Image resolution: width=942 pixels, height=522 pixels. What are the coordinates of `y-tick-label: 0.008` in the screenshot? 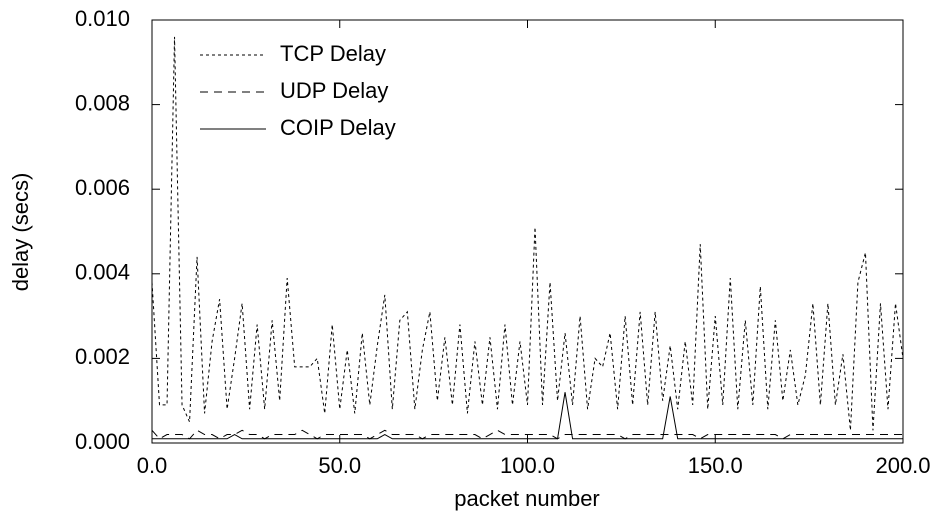 It's located at (102, 102).